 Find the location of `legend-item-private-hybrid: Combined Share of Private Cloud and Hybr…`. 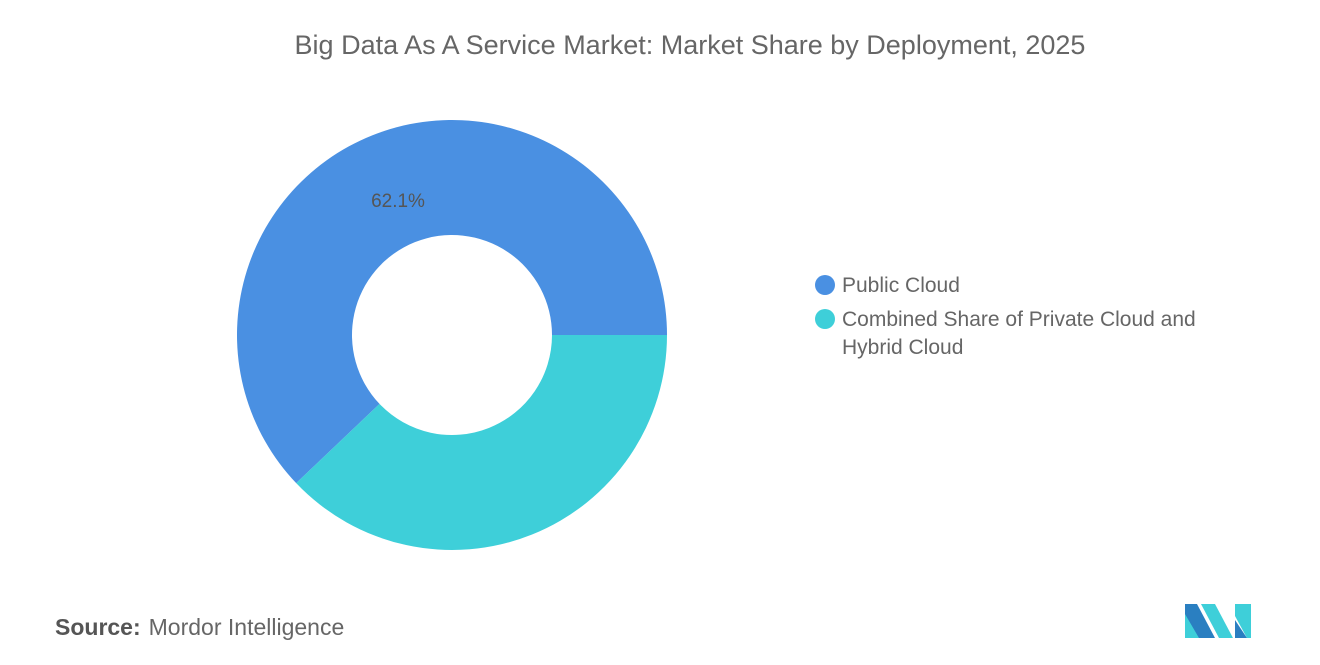

legend-item-private-hybrid: Combined Share of Private Cloud and Hybr… is located at coordinates (1030, 334).